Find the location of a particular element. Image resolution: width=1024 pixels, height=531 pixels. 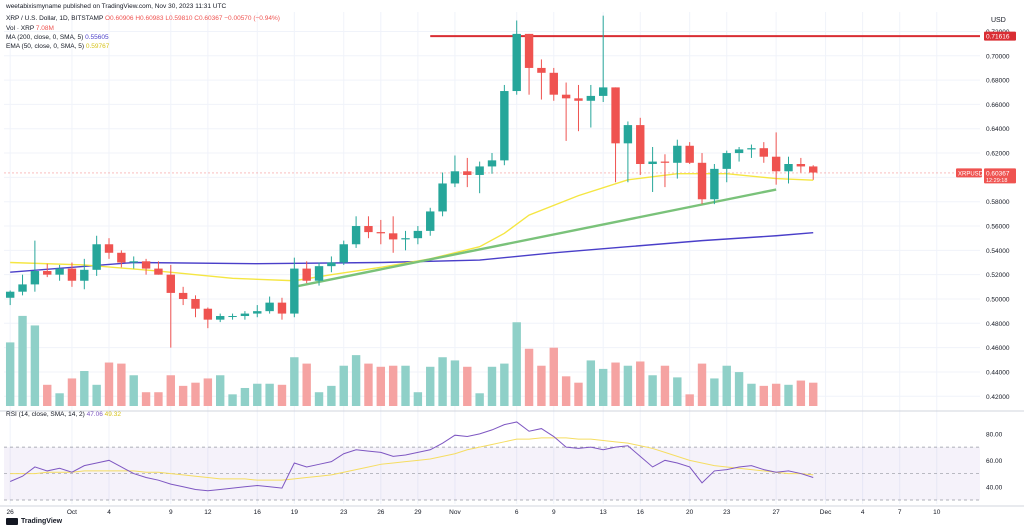

time-tick-label: 19 is located at coordinates (295, 512).